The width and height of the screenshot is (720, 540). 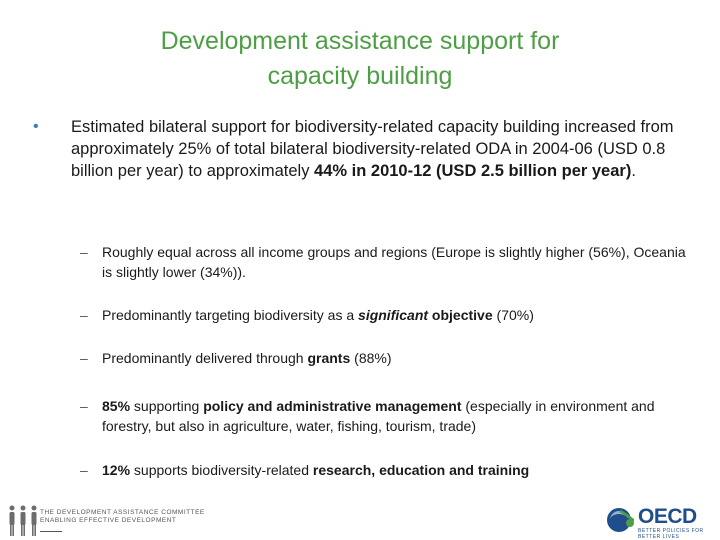 I want to click on sub-bullet-2-bold: objective, so click(x=460, y=315).